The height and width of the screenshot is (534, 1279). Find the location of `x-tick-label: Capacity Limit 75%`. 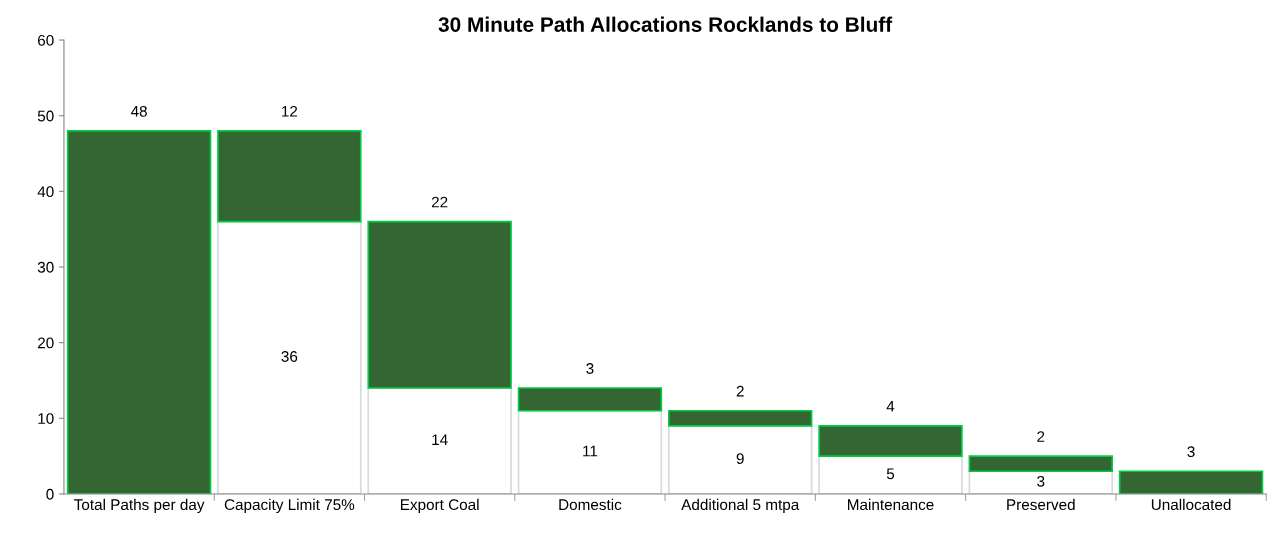

x-tick-label: Capacity Limit 75% is located at coordinates (289, 506).